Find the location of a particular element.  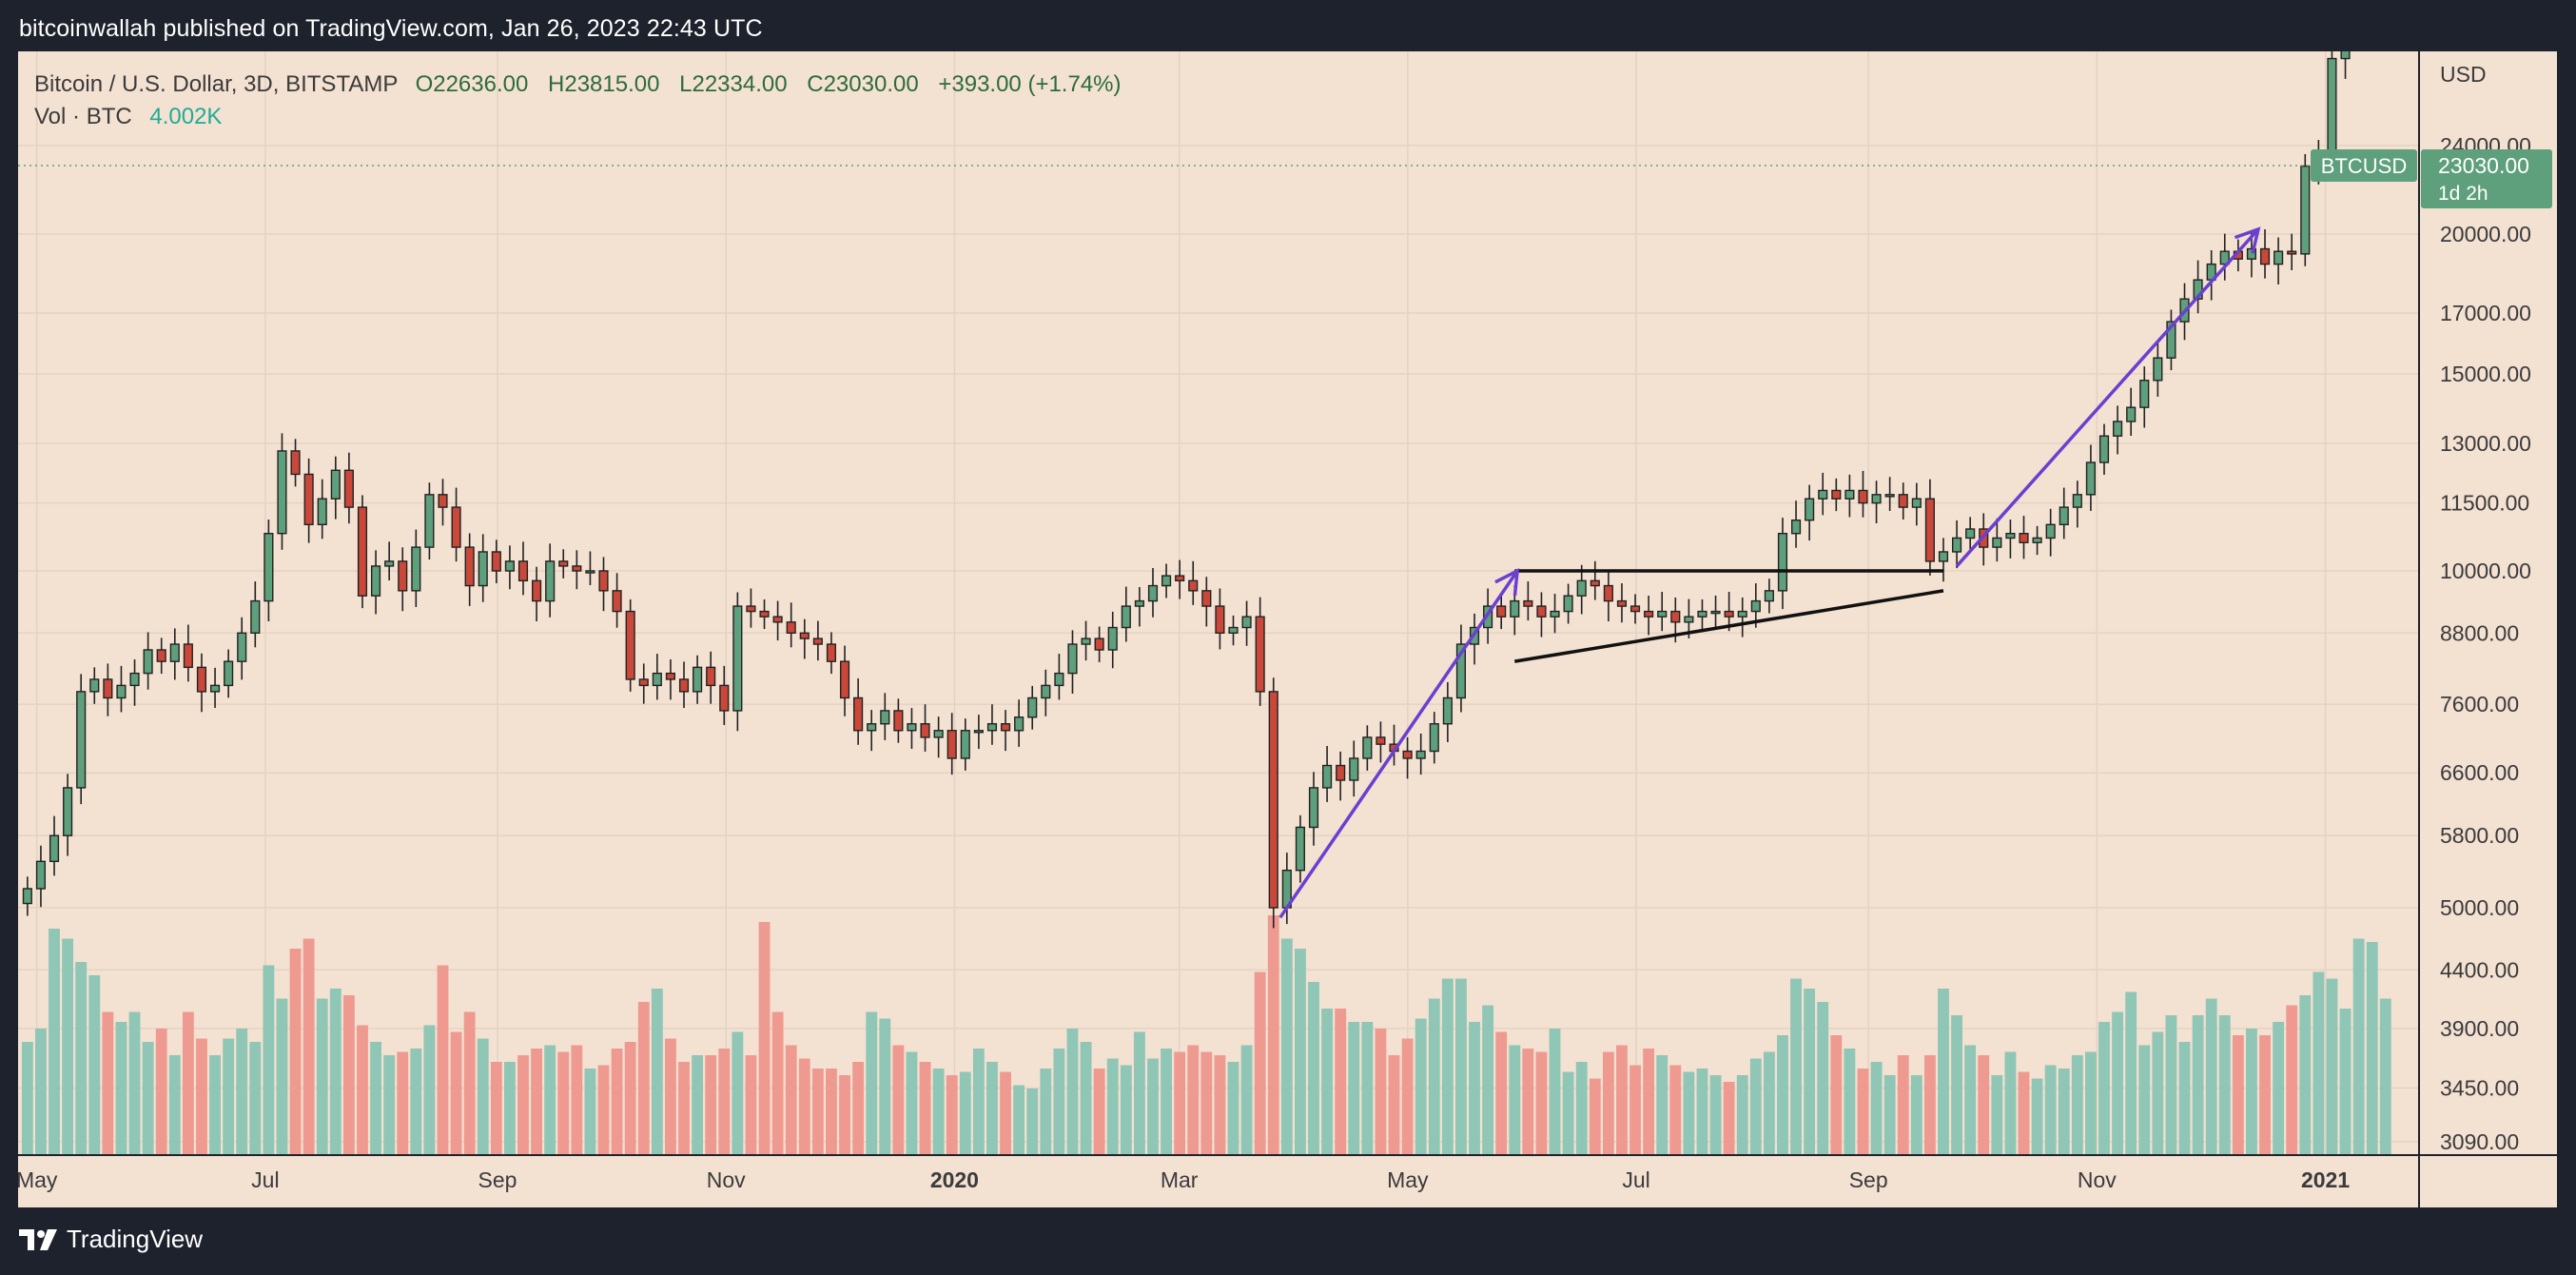

brand: TradingView is located at coordinates (111, 1239).